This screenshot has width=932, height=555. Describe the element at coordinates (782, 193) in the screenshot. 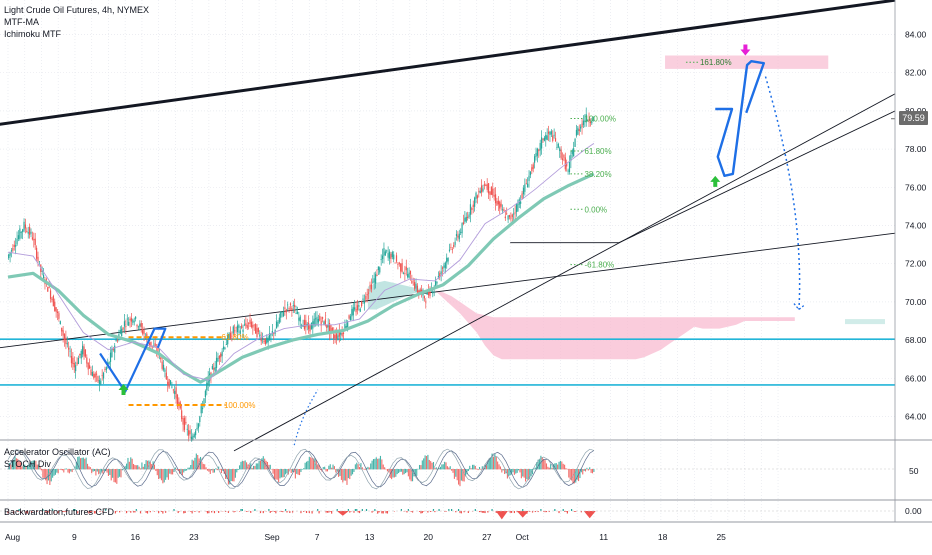

I see `projection-drop-dotted` at that location.